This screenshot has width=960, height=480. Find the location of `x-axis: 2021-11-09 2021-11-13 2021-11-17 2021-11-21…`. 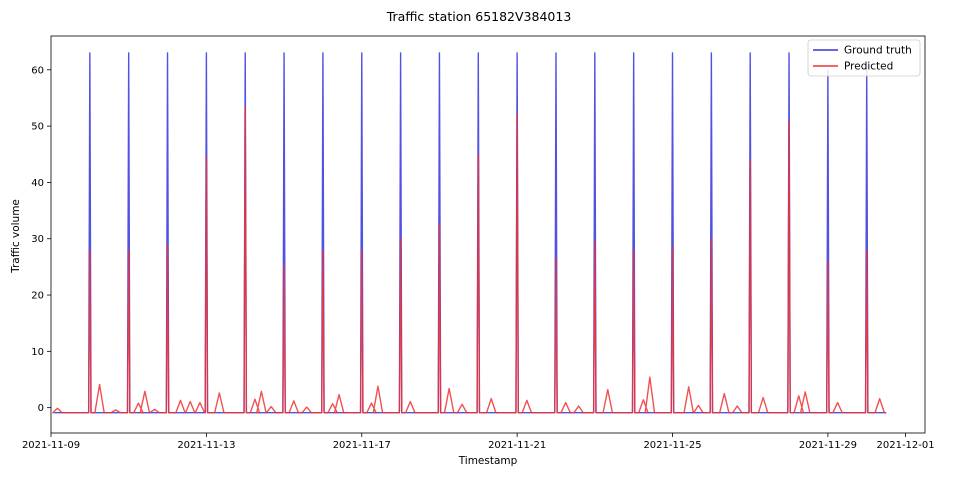

x-axis: 2021-11-09 2021-11-13 2021-11-17 2021-11-21… is located at coordinates (478, 442).